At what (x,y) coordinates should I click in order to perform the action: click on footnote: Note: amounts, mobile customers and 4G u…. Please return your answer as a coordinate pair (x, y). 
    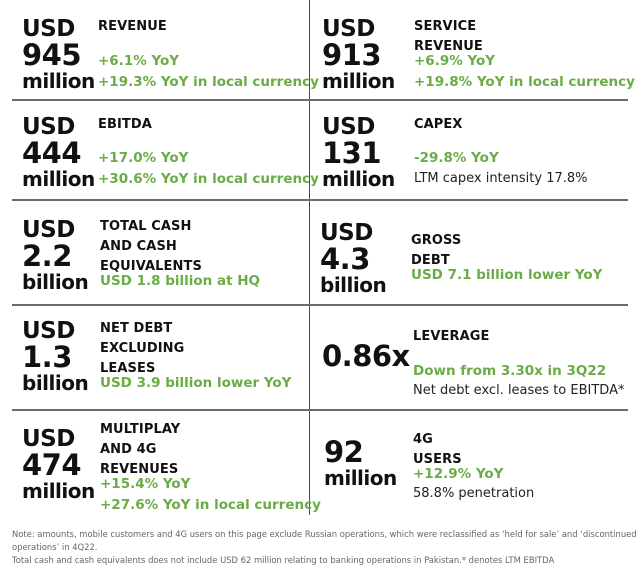
    Looking at the image, I should click on (324, 547).